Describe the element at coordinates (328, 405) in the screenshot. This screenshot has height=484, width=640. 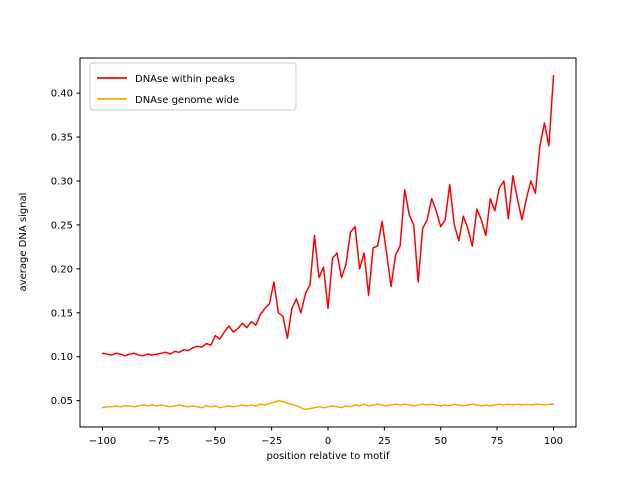
I see `dnase-genome-wide-line` at that location.